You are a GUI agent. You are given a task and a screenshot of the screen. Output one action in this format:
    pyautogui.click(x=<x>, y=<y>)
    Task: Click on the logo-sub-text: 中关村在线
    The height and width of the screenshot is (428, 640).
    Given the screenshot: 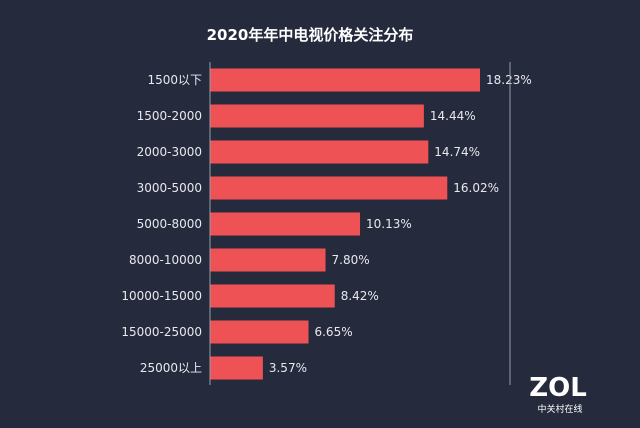 What is the action you would take?
    pyautogui.click(x=559, y=409)
    